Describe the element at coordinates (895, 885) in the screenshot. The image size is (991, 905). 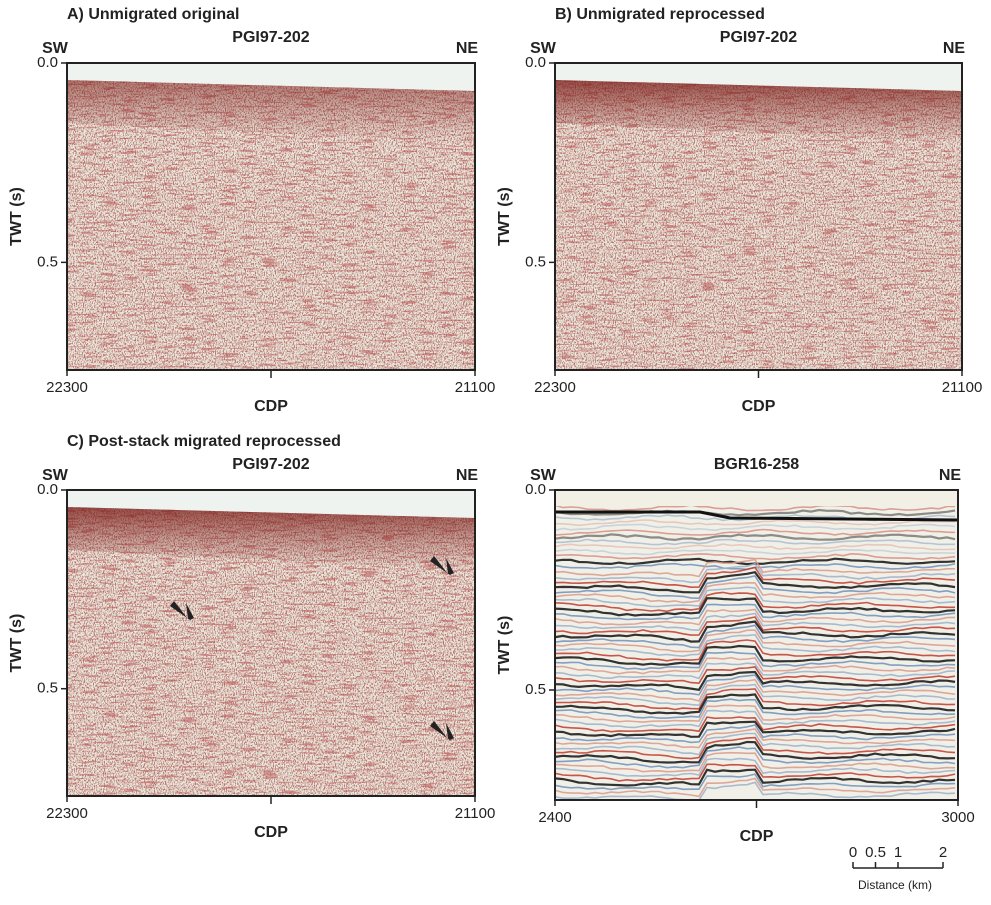
I see `scale-label: Distance (km)` at that location.